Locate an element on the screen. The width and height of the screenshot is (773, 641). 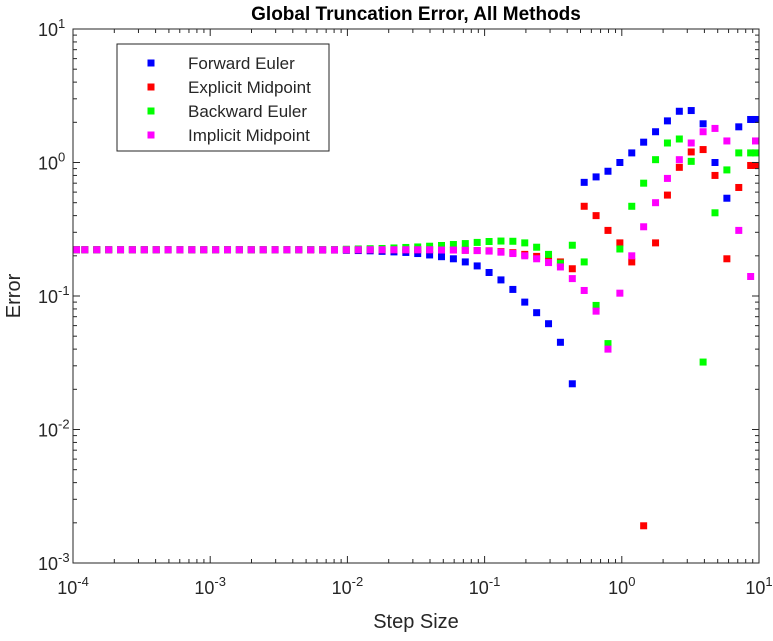
y-tick-label: 10¹ is located at coordinates (51, 28).